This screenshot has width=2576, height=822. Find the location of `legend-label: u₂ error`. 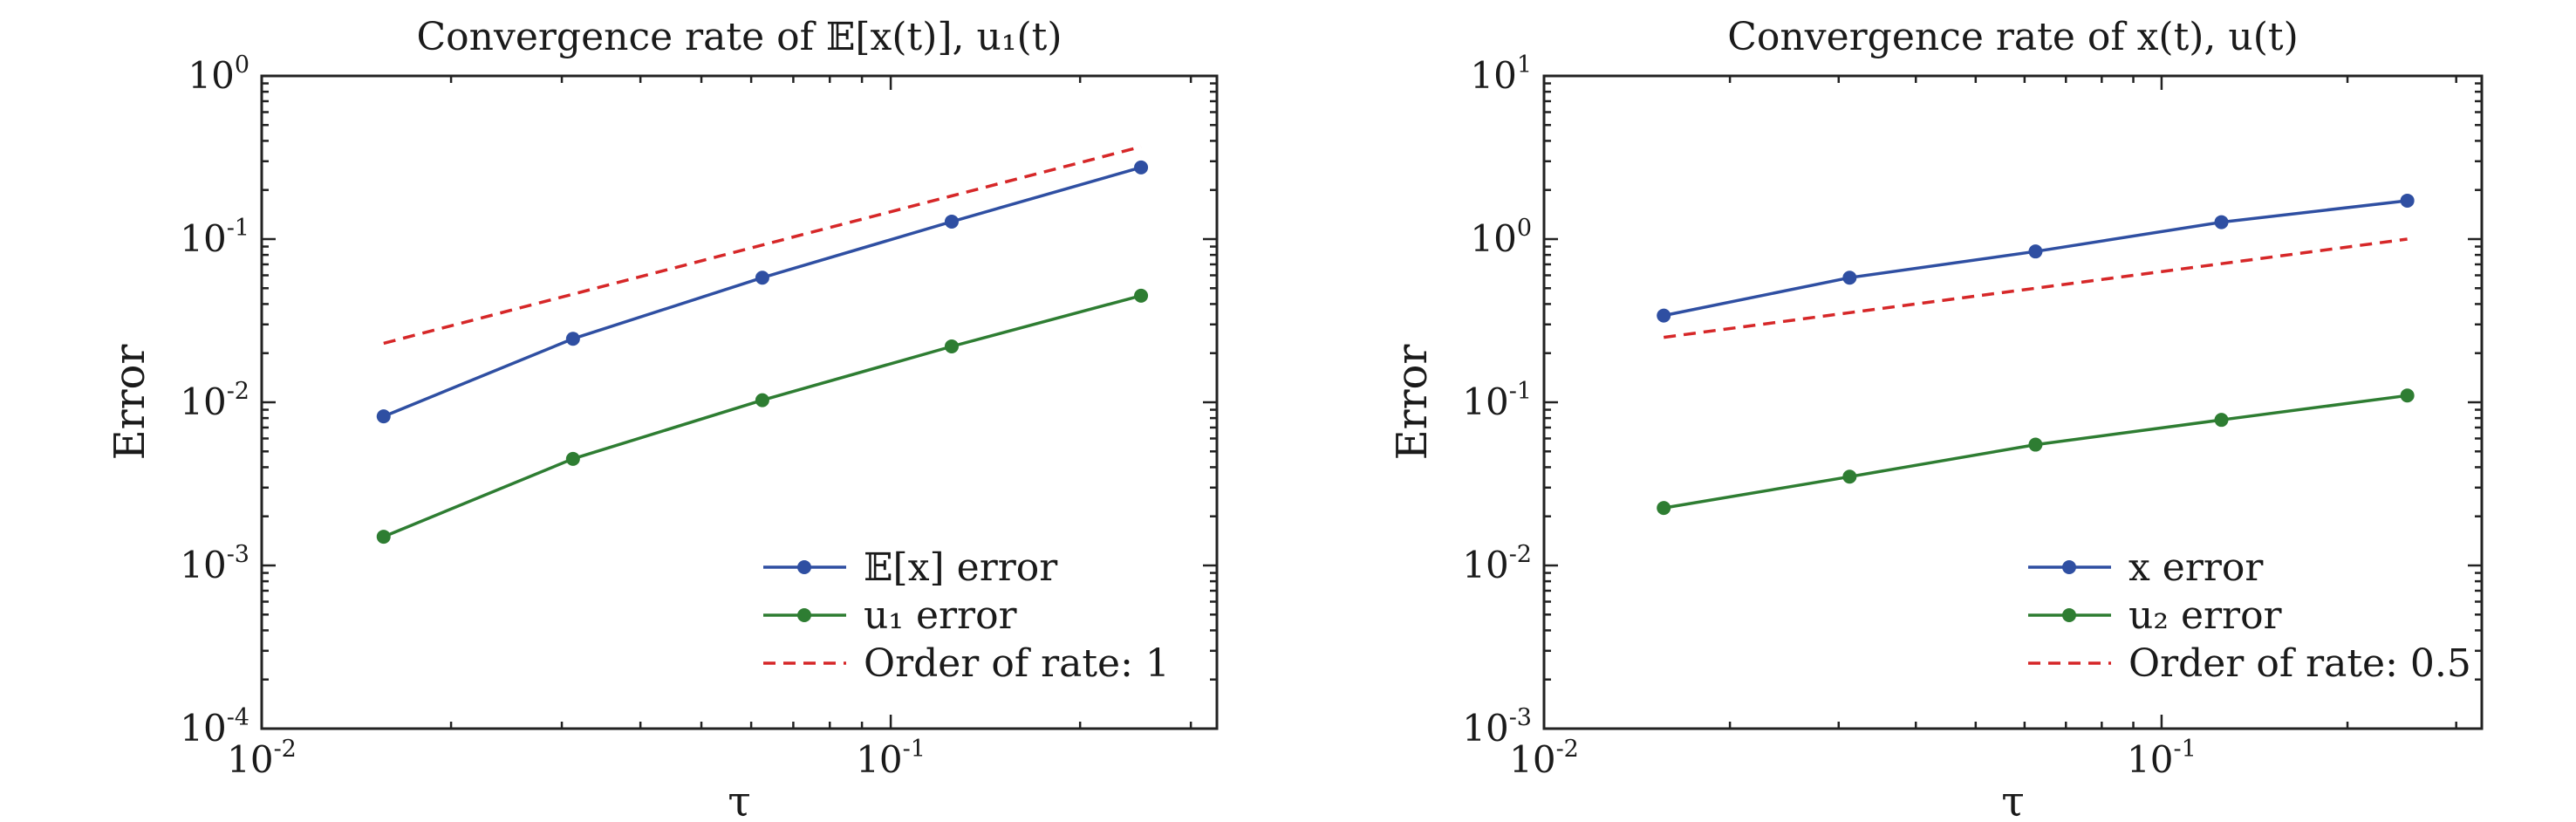

legend-label: u₂ error is located at coordinates (2205, 615).